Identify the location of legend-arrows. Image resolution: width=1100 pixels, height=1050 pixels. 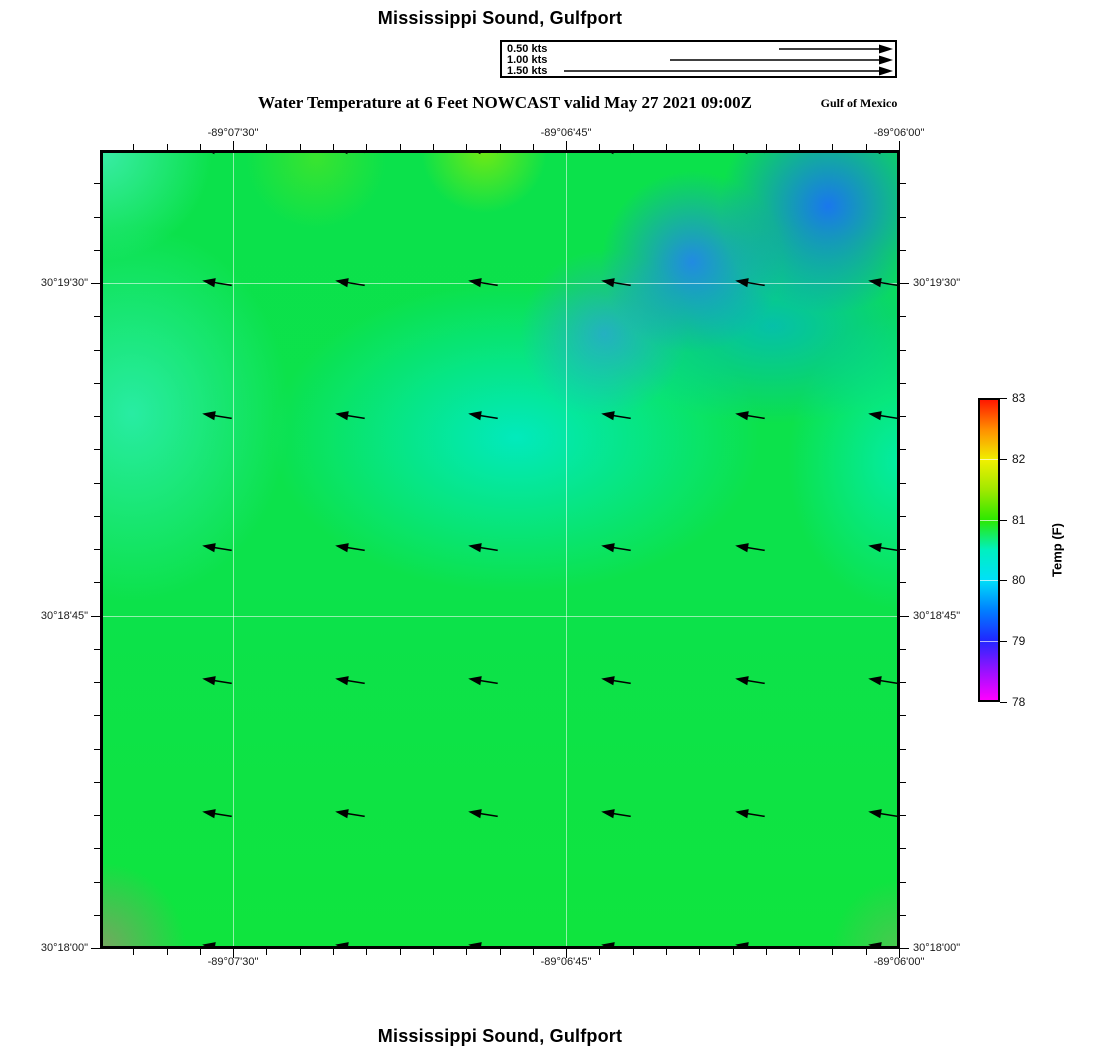
(728, 60).